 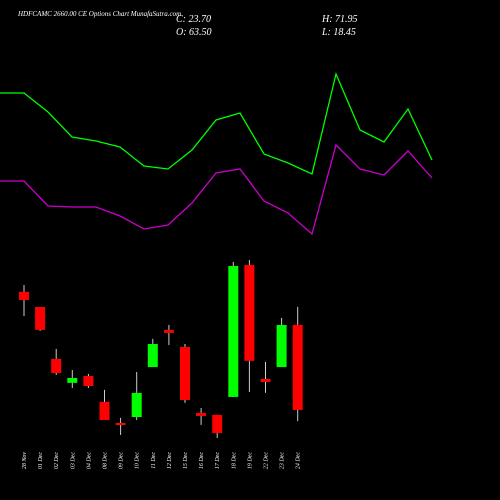 I want to click on x-tick-label: 18 Dec, so click(x=234, y=460).